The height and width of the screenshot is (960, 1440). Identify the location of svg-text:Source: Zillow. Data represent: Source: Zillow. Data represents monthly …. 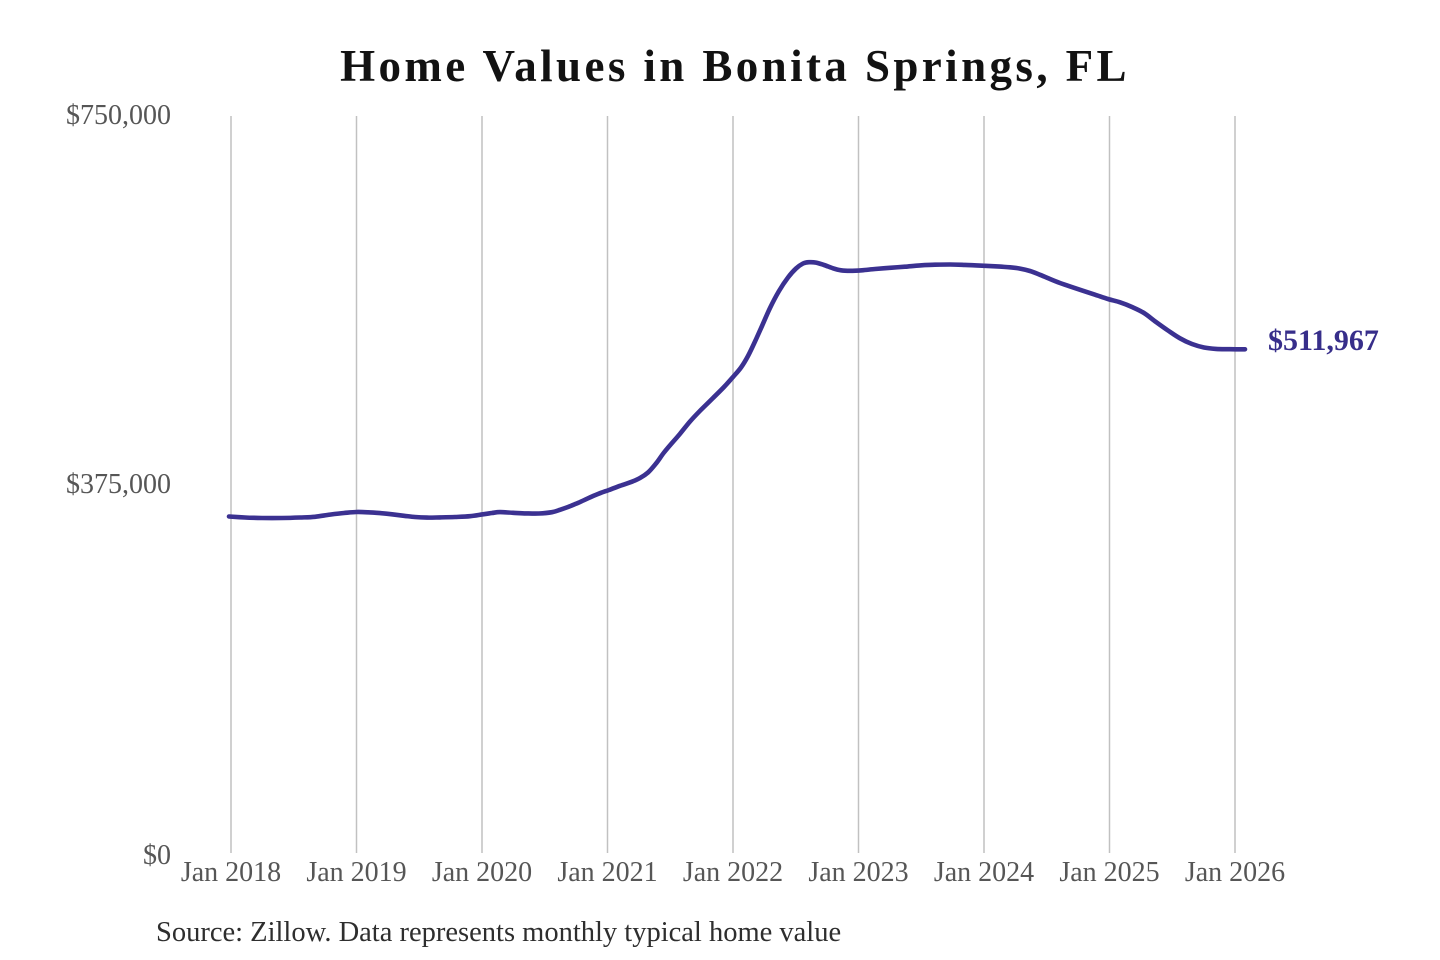
(498, 932).